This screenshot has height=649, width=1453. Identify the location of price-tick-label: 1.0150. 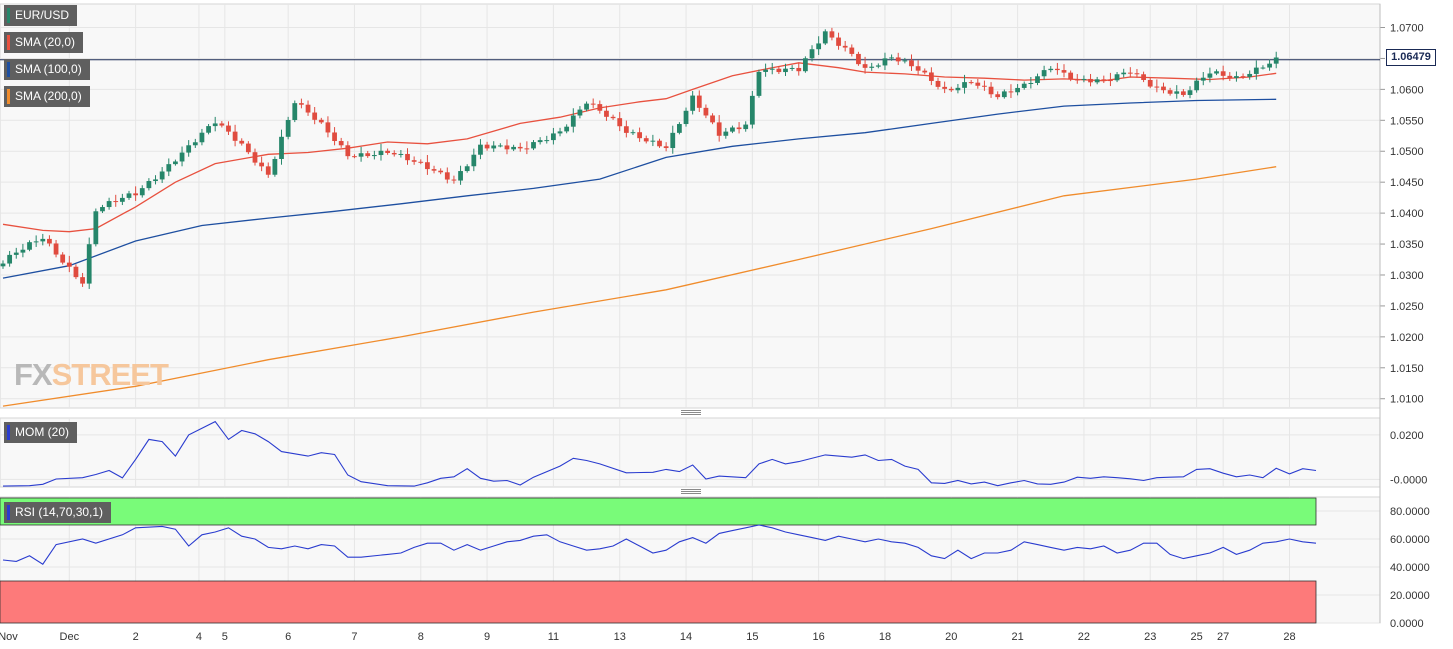
(1407, 369).